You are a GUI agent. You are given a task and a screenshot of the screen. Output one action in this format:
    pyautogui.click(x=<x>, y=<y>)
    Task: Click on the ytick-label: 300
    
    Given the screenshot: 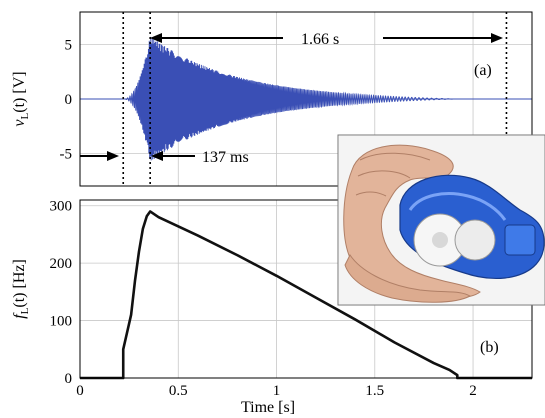 What is the action you would take?
    pyautogui.click(x=61, y=207)
    